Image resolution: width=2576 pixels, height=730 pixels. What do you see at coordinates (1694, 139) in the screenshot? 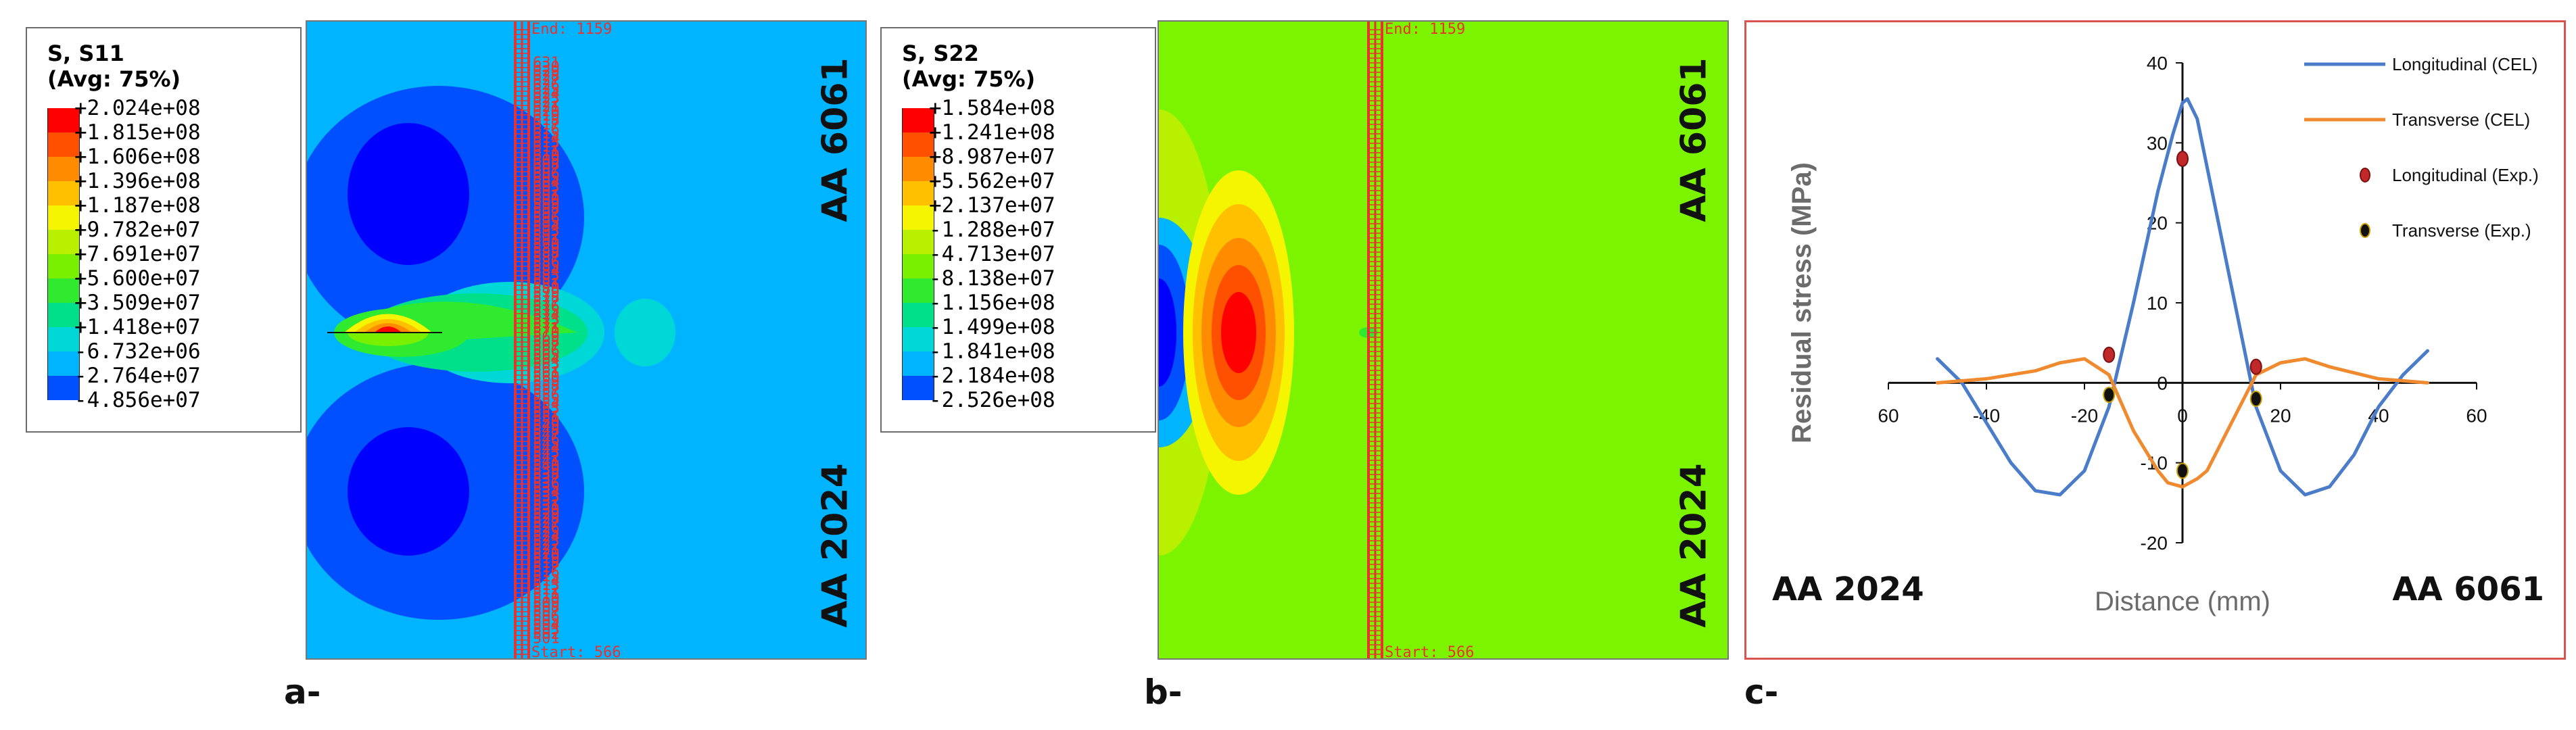
I see `alloy-label-top-b: AA 6061` at bounding box center [1694, 139].